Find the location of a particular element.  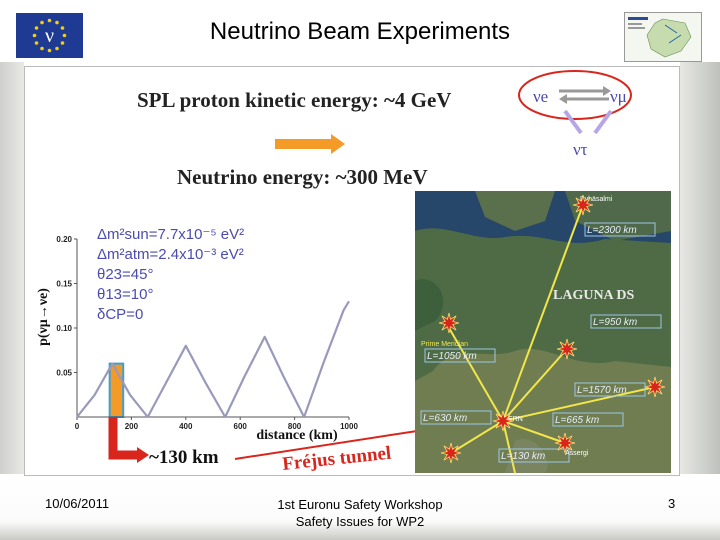

eu-flag-icon: ν is located at coordinates (49, 35).